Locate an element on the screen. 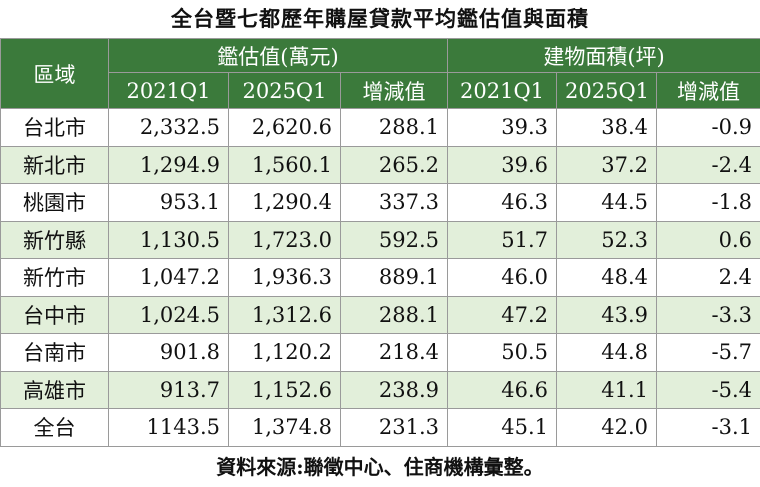  value-cell: 52.3 is located at coordinates (607, 240).